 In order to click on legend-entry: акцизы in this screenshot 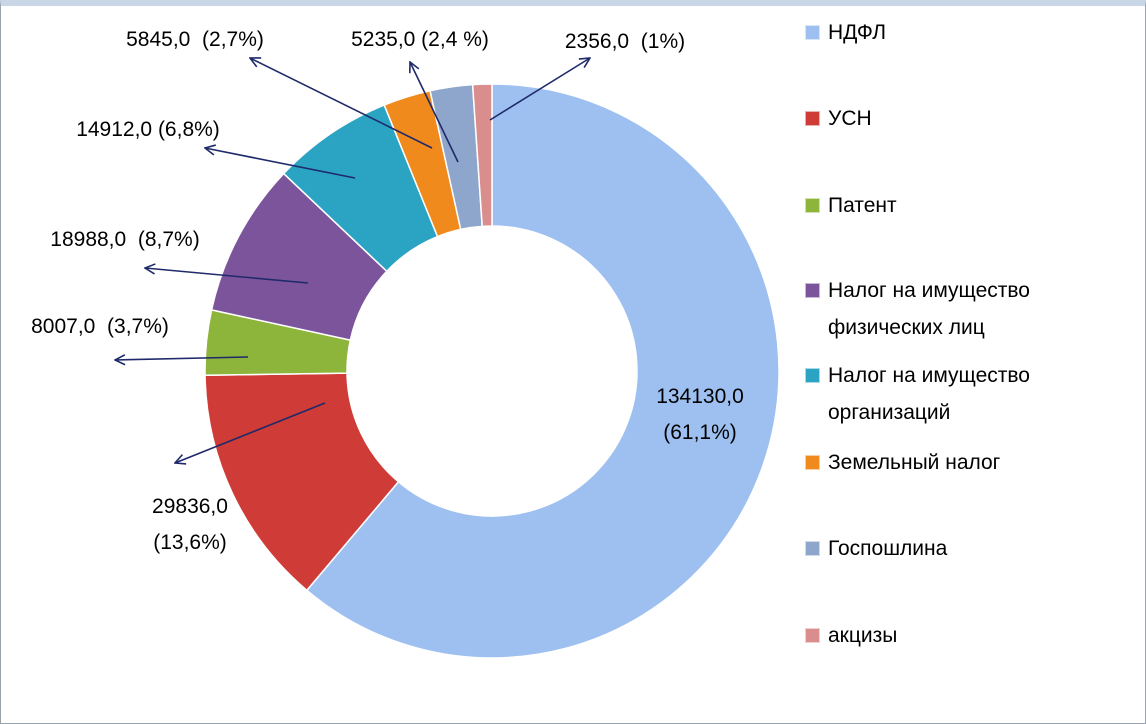, I will do `click(863, 635)`.